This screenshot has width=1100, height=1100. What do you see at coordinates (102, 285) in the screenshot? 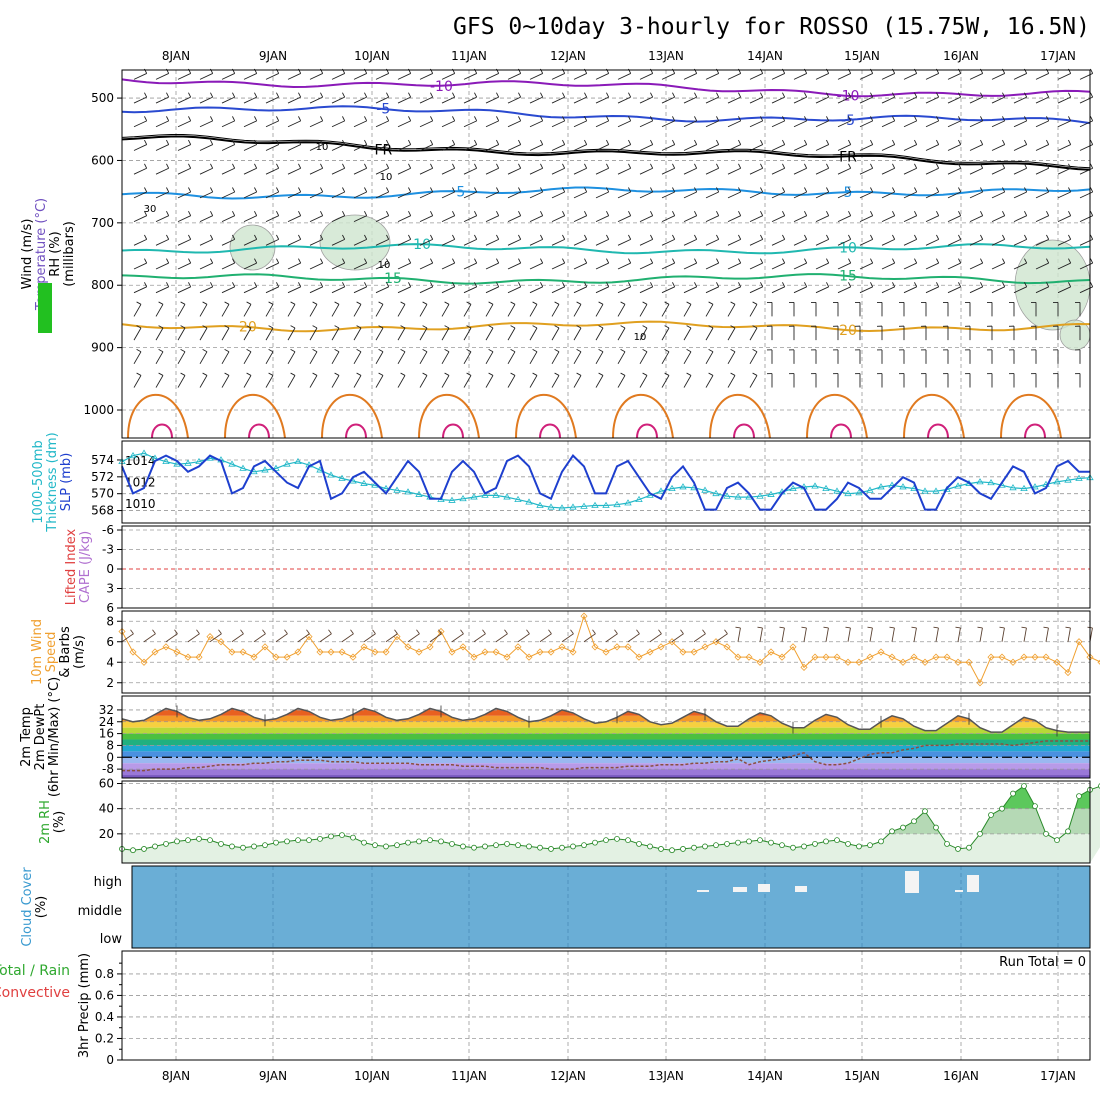
I see `y-tick-label: 800` at bounding box center [102, 285].